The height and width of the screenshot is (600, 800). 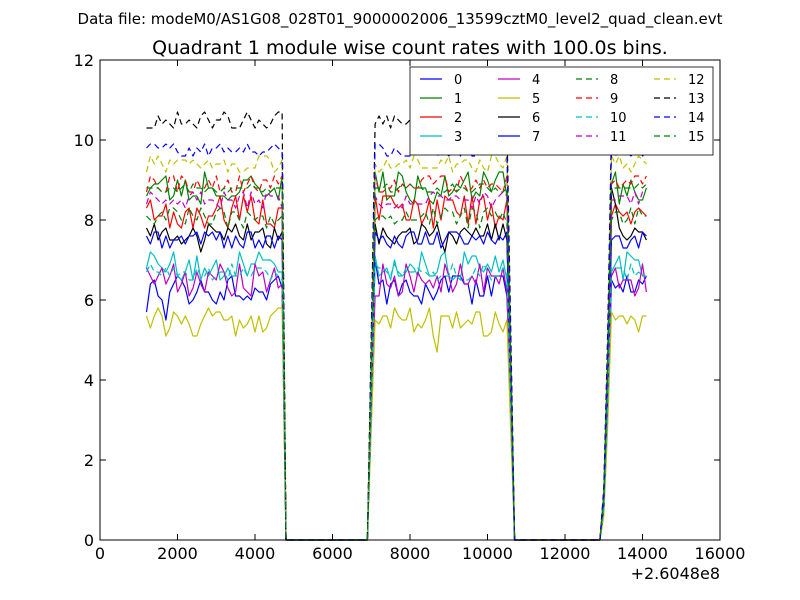 I want to click on legend-label-1: 1, so click(x=458, y=99).